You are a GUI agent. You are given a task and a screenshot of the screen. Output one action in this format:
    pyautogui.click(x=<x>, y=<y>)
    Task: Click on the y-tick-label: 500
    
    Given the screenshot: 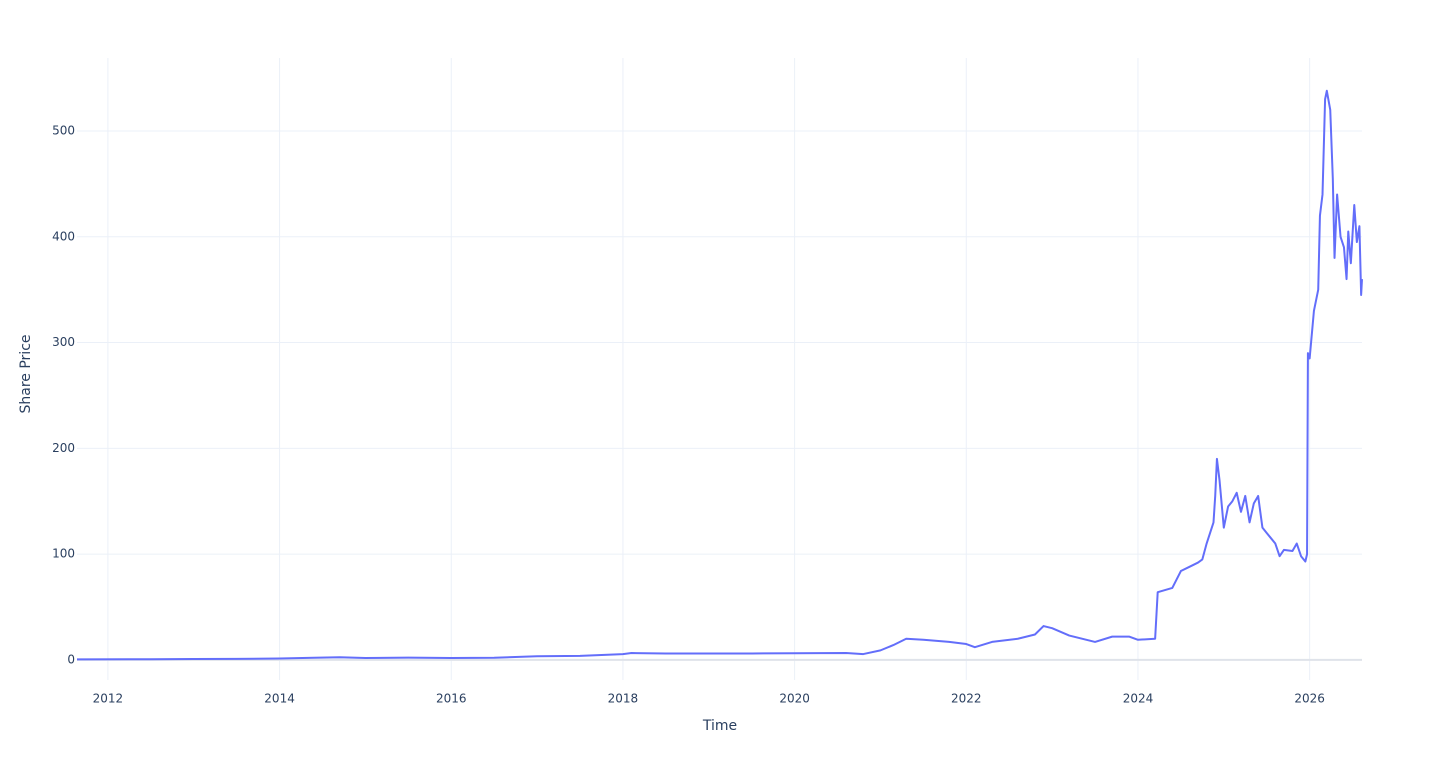 What is the action you would take?
    pyautogui.click(x=63, y=130)
    